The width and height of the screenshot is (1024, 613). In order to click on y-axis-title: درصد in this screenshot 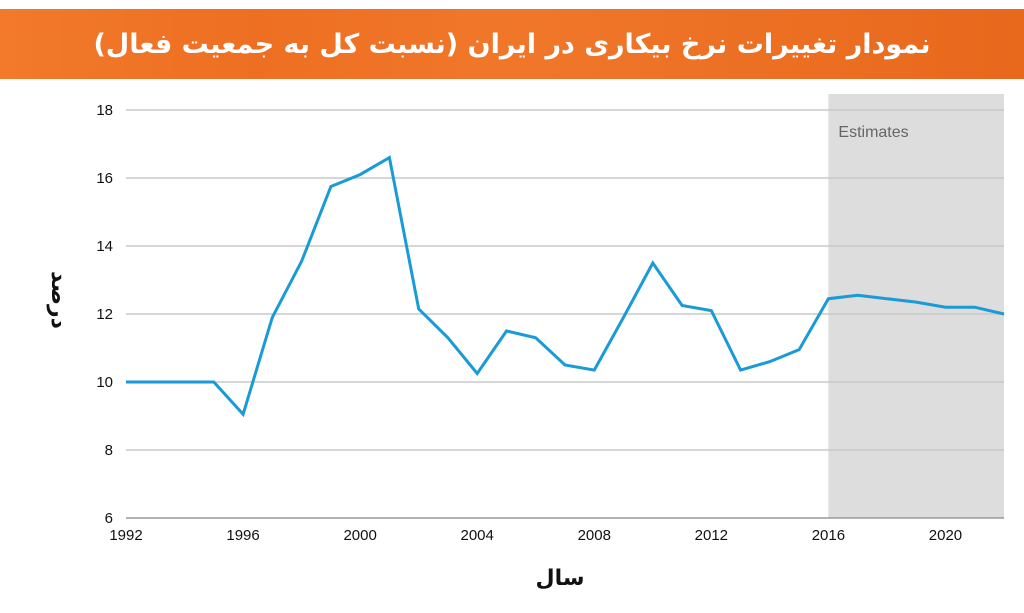, I will do `click(58, 300)`.